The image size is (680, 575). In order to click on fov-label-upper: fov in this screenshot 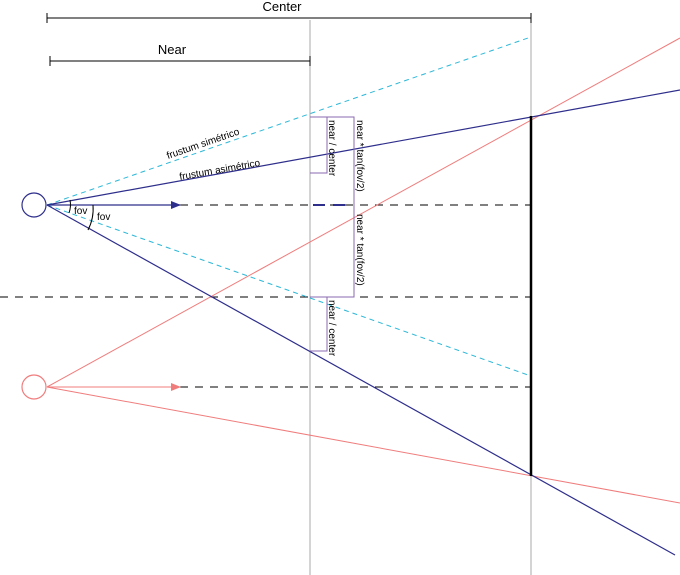, I will do `click(80, 211)`.